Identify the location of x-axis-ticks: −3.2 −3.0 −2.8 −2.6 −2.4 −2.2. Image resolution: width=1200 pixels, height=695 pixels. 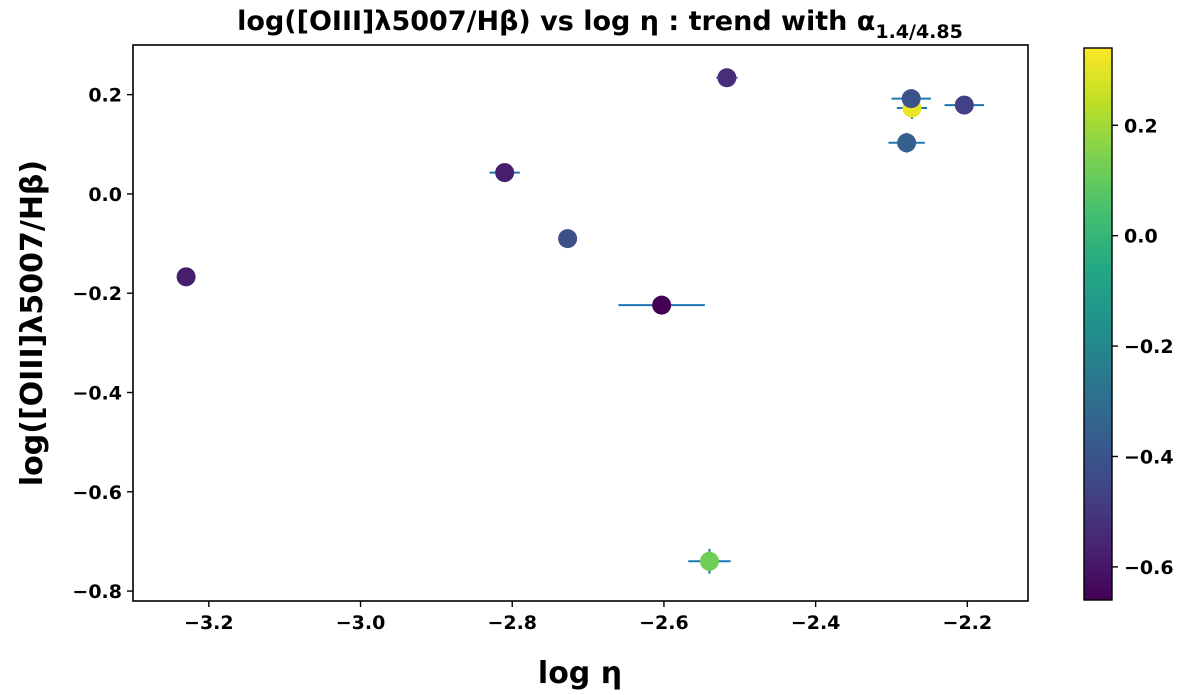
(588, 617).